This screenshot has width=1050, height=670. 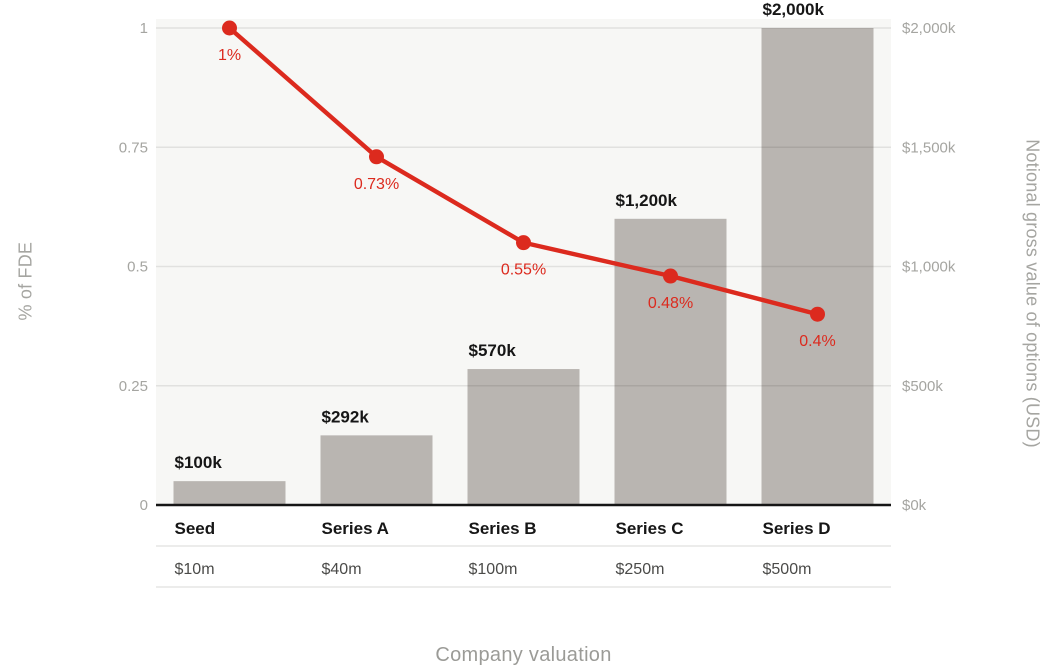 I want to click on bar-seed, so click(x=229, y=493).